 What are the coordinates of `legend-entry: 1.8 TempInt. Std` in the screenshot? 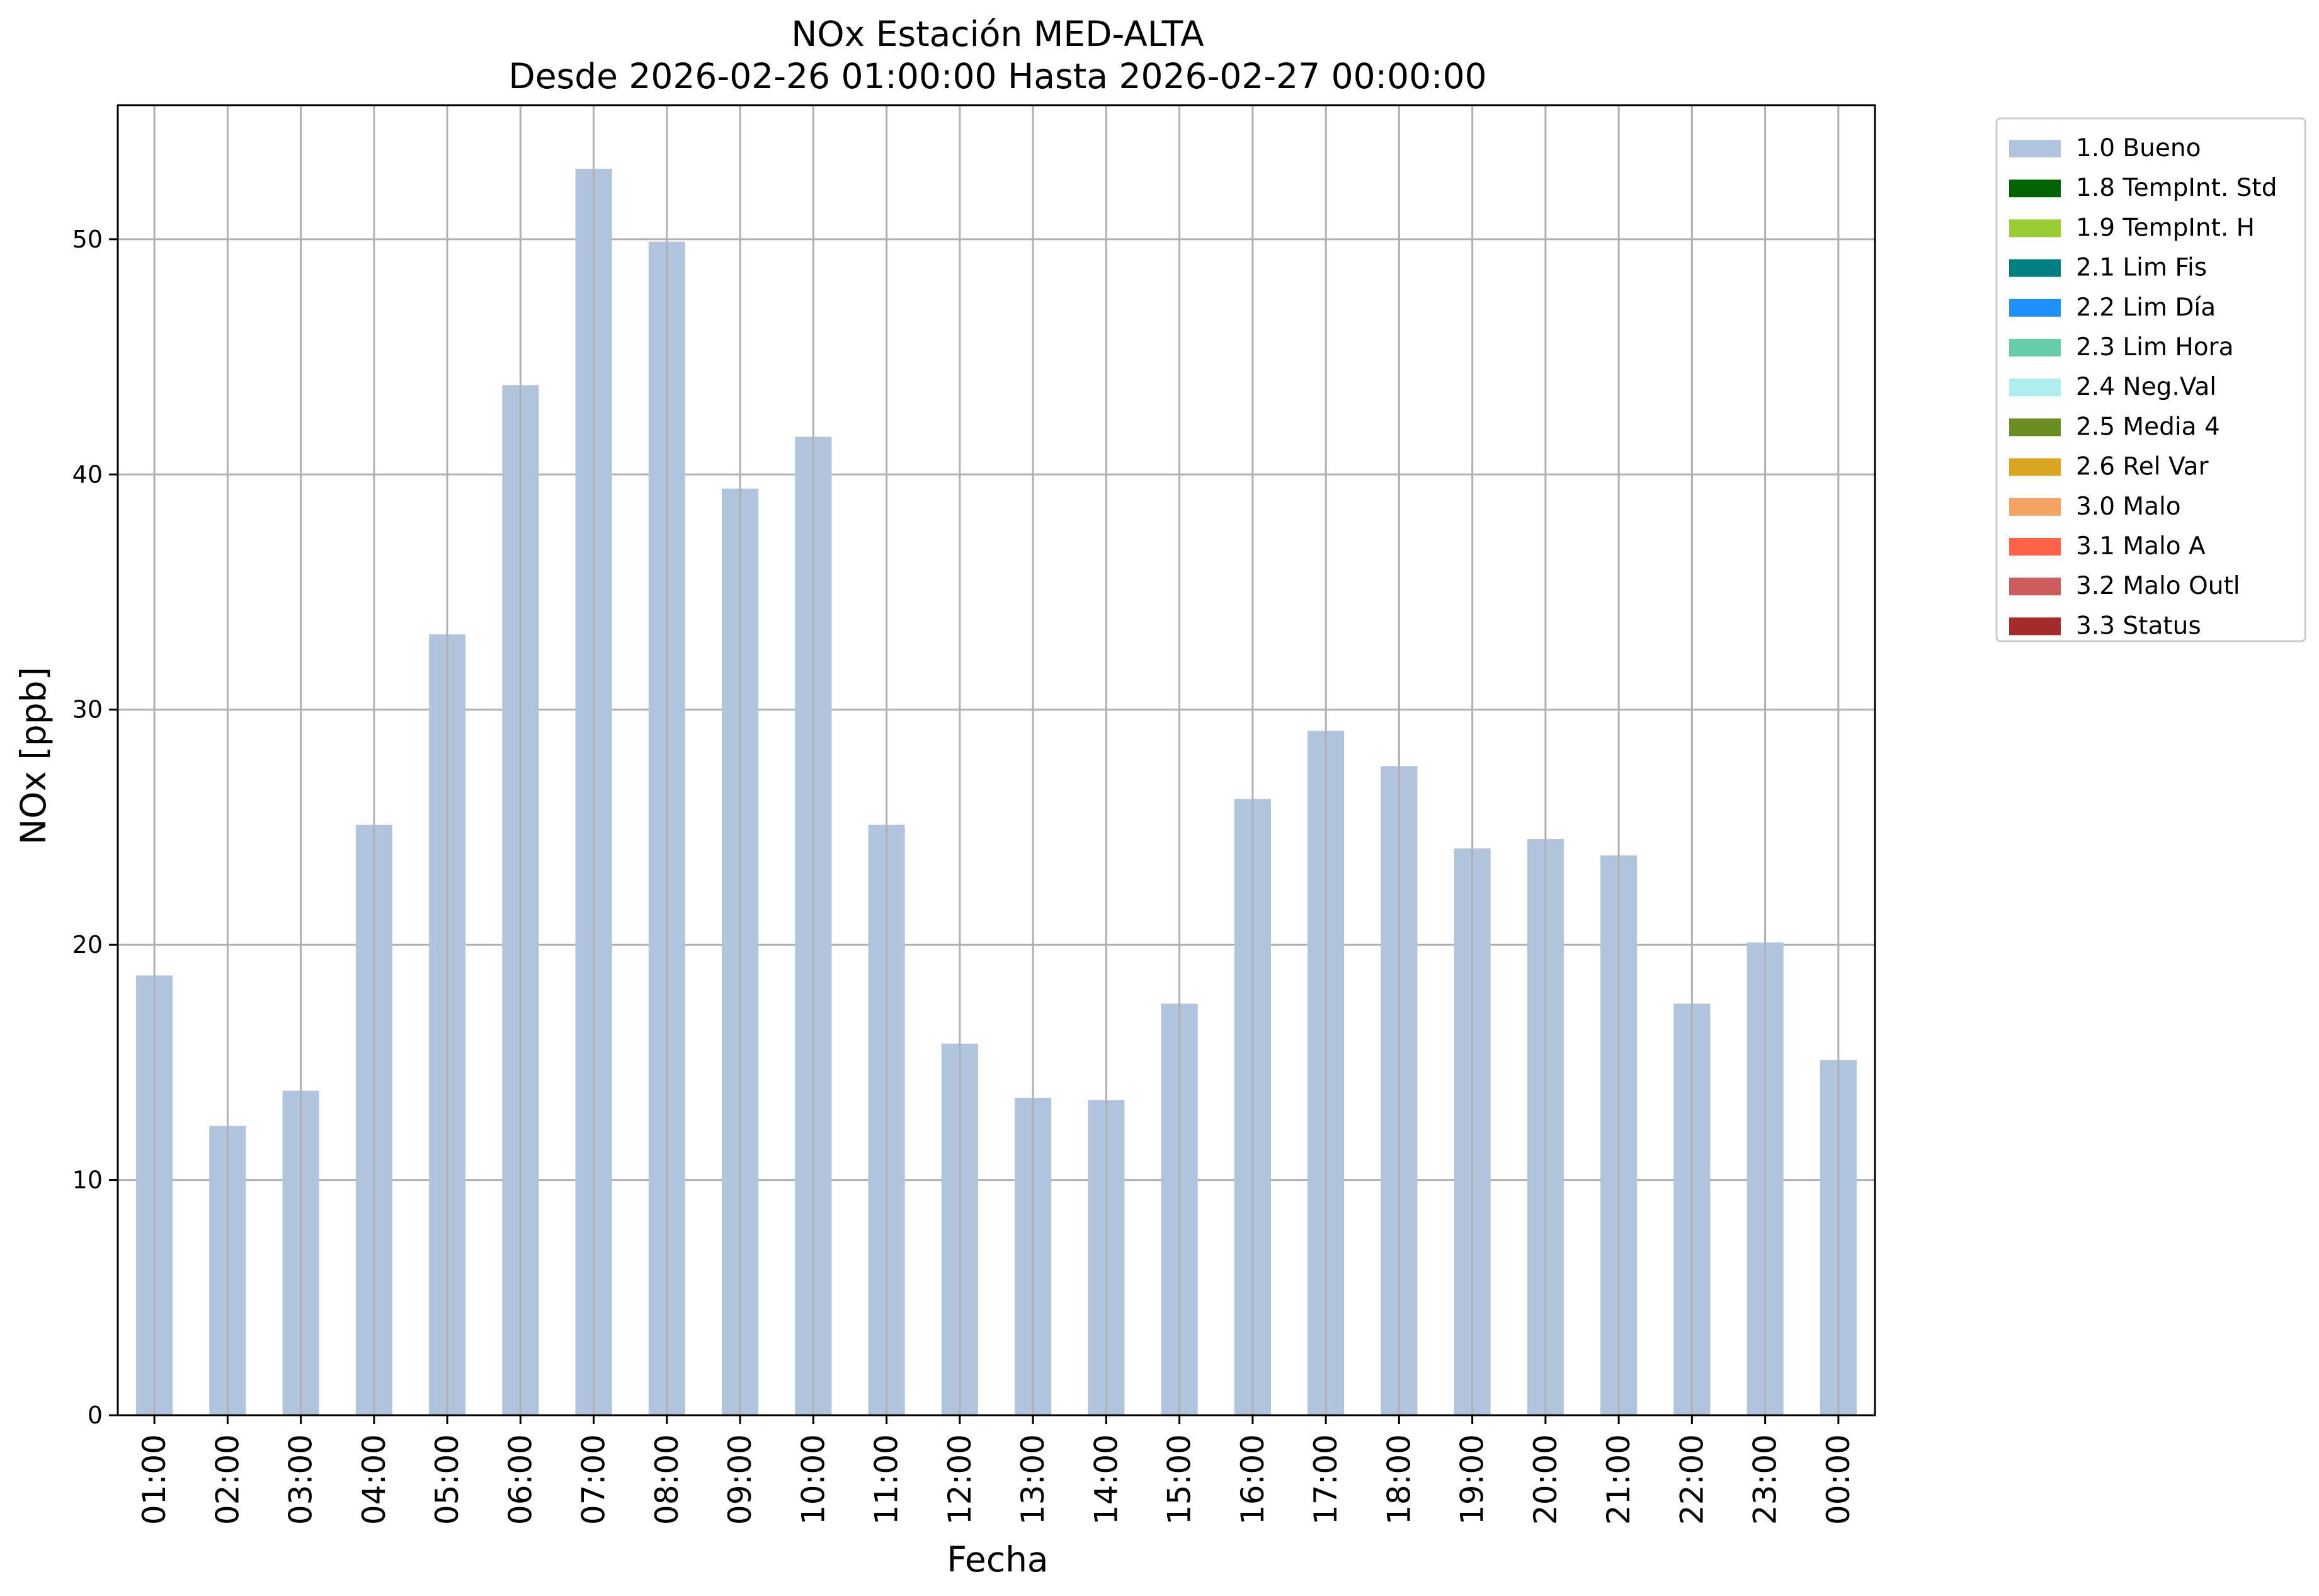 It's located at (2143, 188).